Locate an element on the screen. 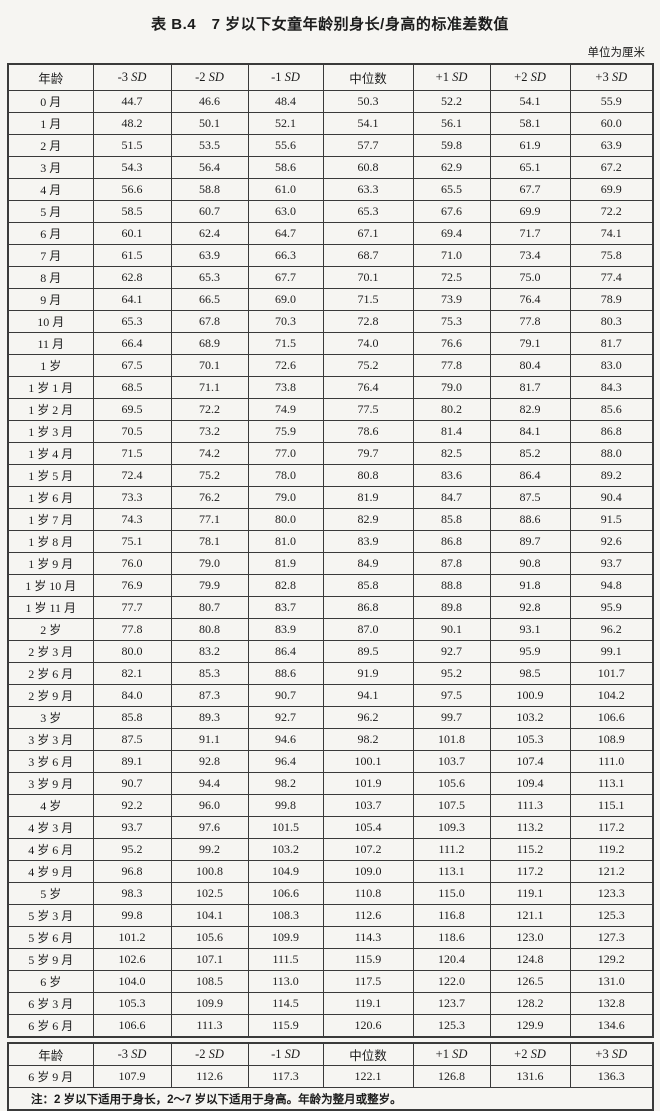  value-cell: 79.9 is located at coordinates (209, 585).